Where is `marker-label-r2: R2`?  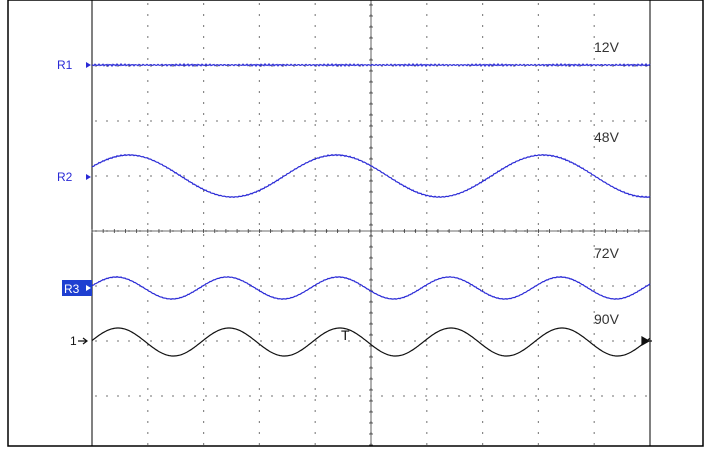
marker-label-r2: R2 is located at coordinates (65, 177).